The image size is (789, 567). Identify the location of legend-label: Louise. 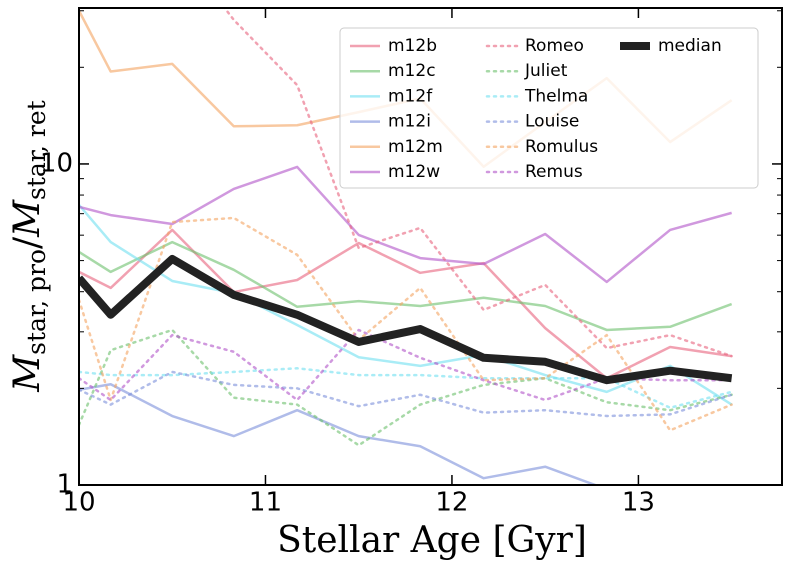
(552, 122).